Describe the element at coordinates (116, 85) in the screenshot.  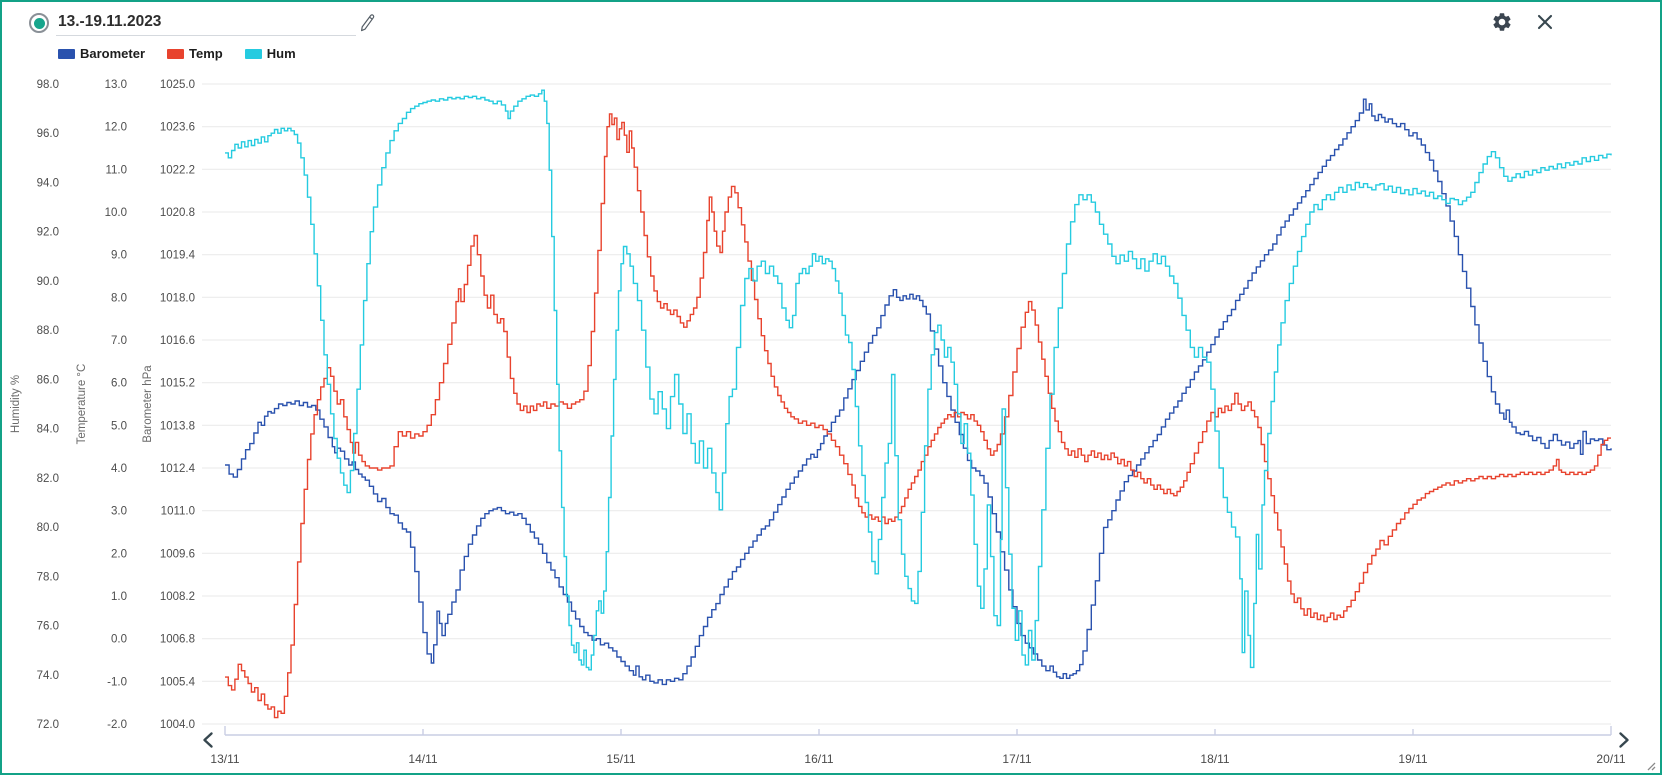
I see `temperature-tick-label: 13.0` at that location.